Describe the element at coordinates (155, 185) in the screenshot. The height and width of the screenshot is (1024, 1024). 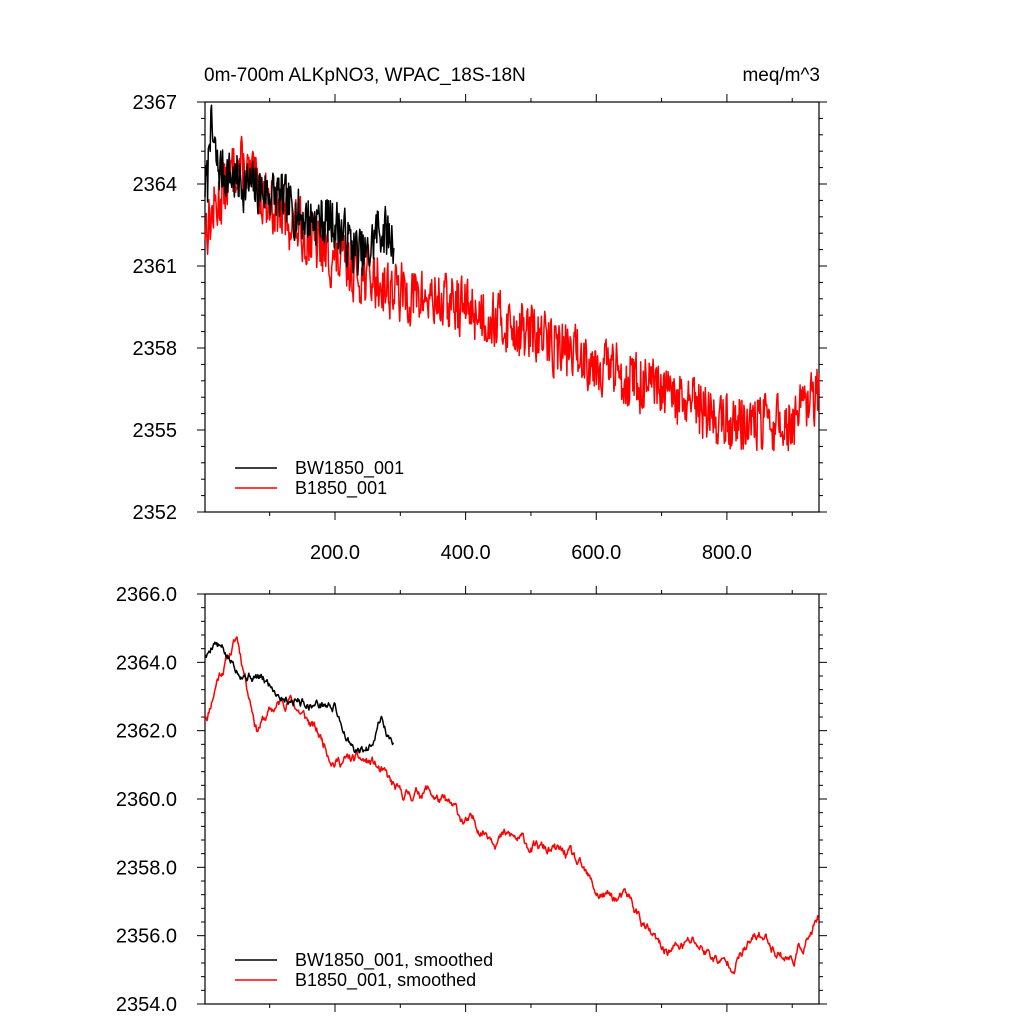
I see `y-tick-label: 2364` at that location.